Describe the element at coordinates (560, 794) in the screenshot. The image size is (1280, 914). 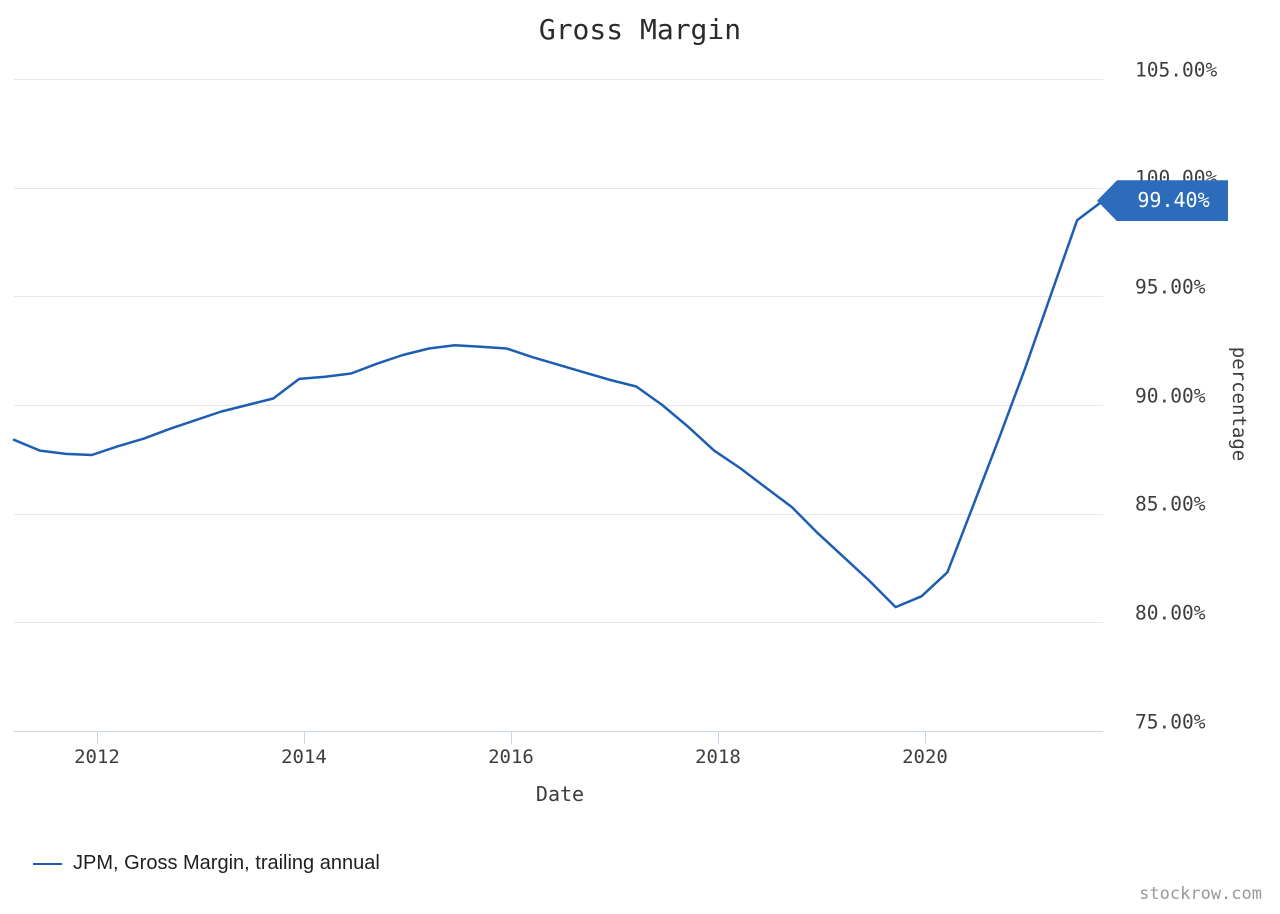
I see `x-axis-title: Date` at that location.